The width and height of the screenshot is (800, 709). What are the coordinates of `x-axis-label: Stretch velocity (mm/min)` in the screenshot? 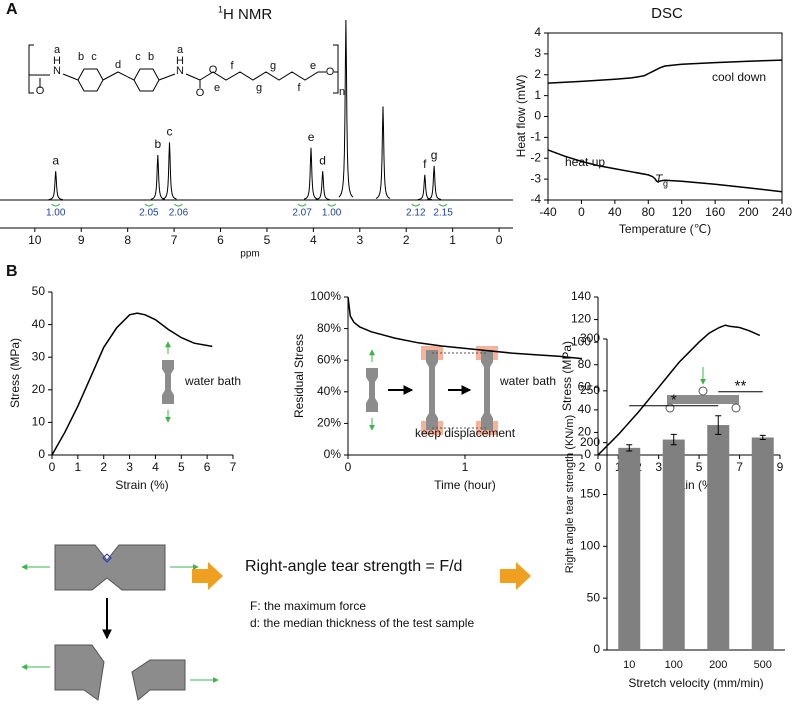 It's located at (695, 683).